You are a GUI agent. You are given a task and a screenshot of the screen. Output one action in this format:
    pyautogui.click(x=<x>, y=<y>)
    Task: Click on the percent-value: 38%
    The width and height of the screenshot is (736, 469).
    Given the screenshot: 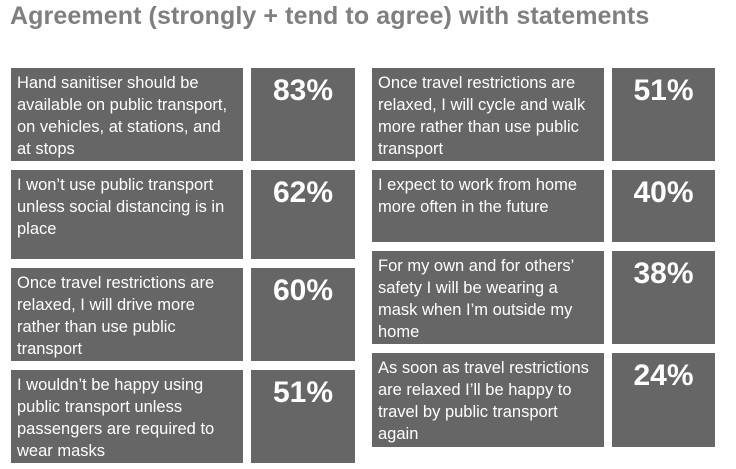 What is the action you would take?
    pyautogui.click(x=663, y=273)
    